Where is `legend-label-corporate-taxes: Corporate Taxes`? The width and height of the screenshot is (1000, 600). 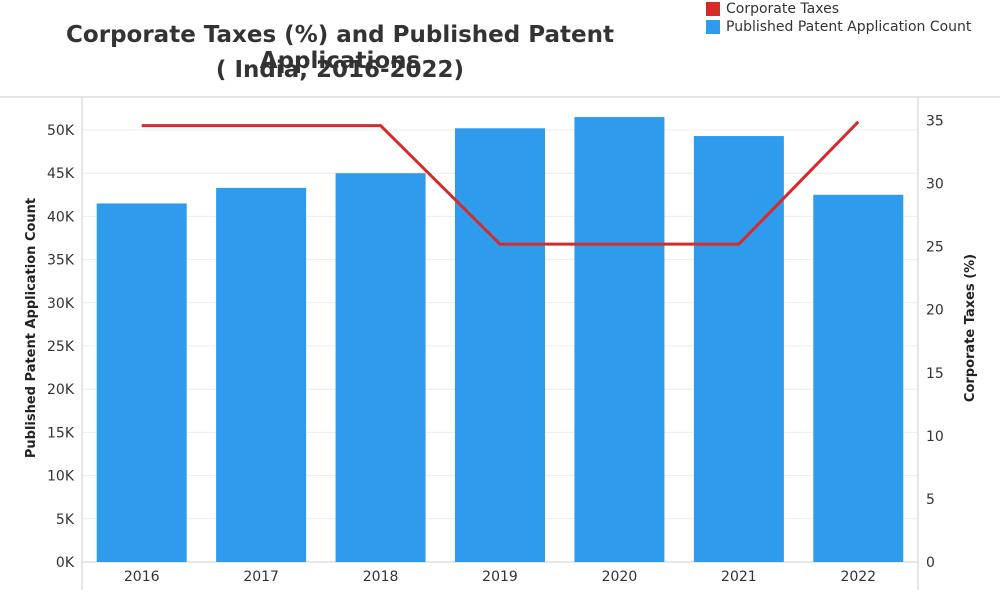 legend-label-corporate-taxes: Corporate Taxes is located at coordinates (783, 9).